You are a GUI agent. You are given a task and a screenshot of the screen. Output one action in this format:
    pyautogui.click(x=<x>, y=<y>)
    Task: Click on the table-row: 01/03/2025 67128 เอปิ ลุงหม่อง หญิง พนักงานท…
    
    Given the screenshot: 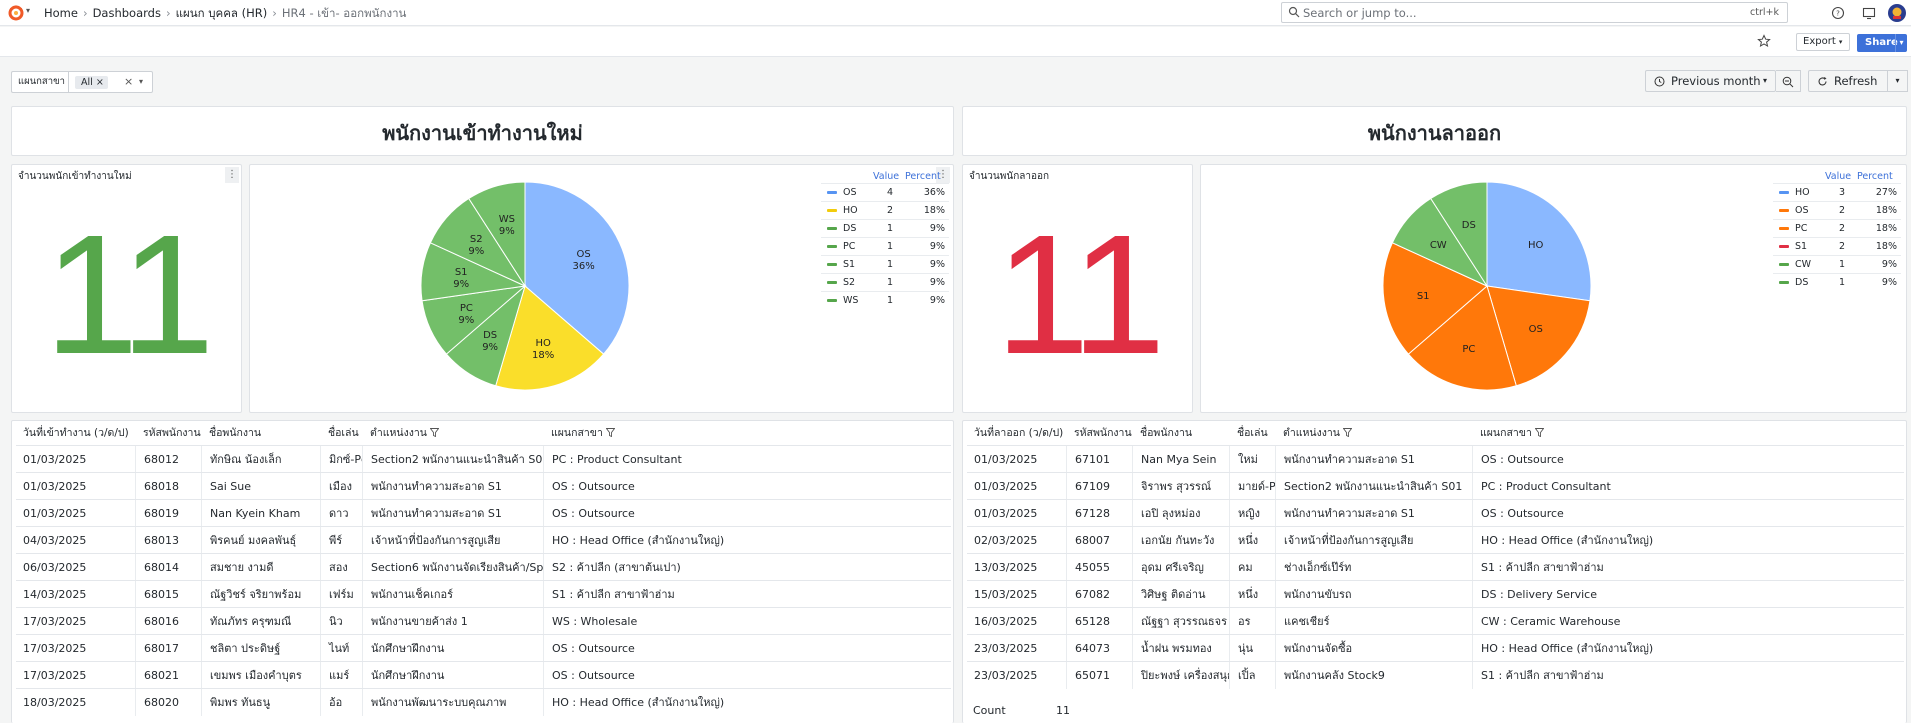 What is the action you would take?
    pyautogui.click(x=1435, y=513)
    